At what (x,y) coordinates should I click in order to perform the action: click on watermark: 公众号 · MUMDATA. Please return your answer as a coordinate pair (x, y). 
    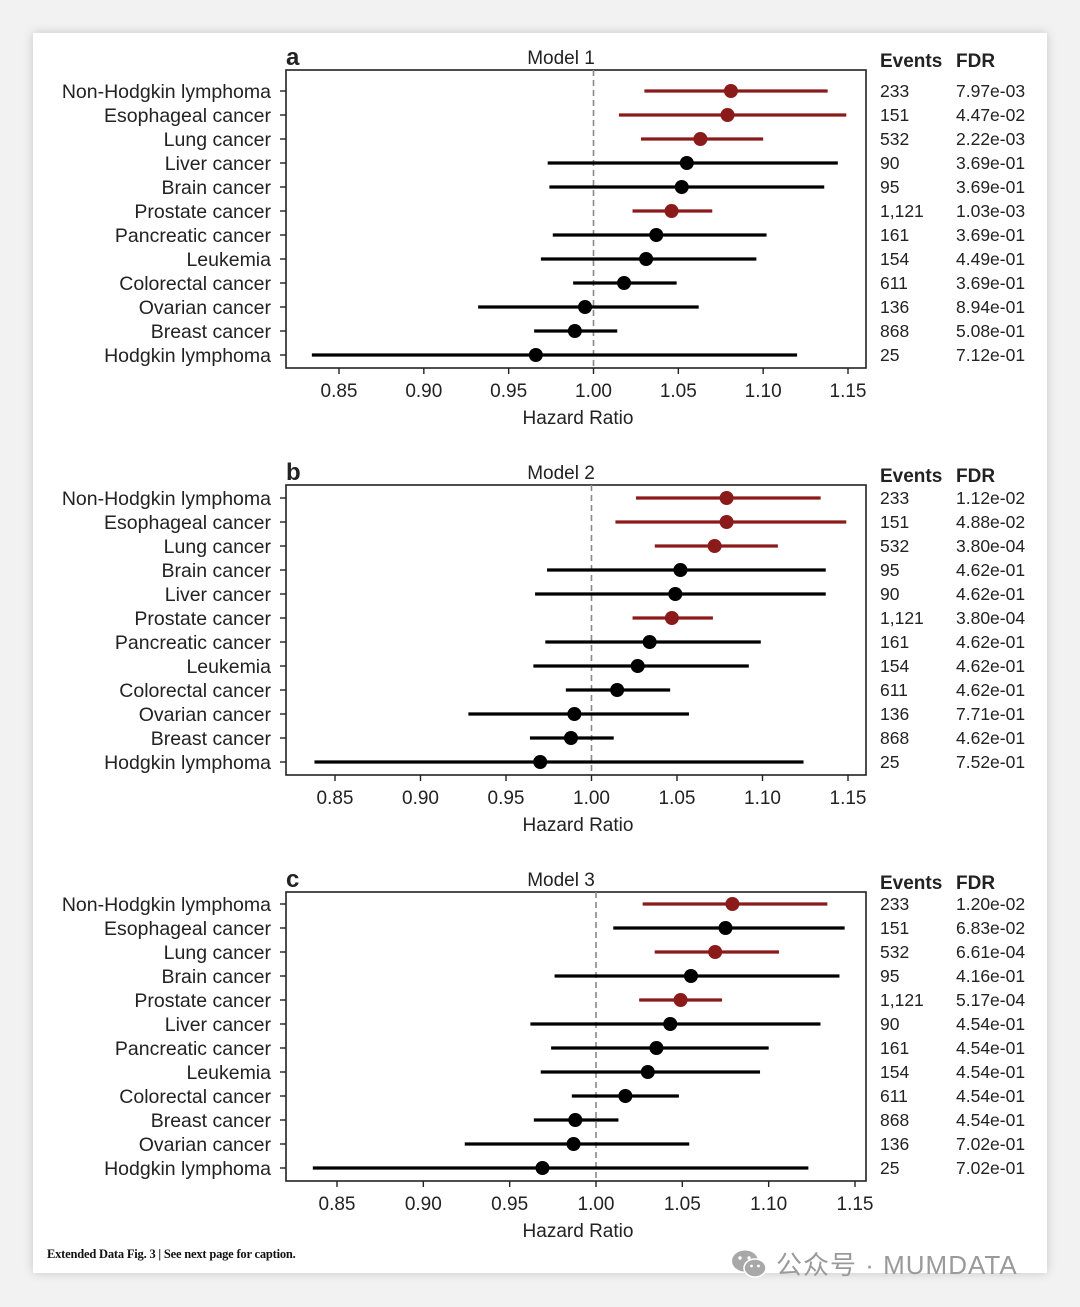
    Looking at the image, I should click on (874, 1263).